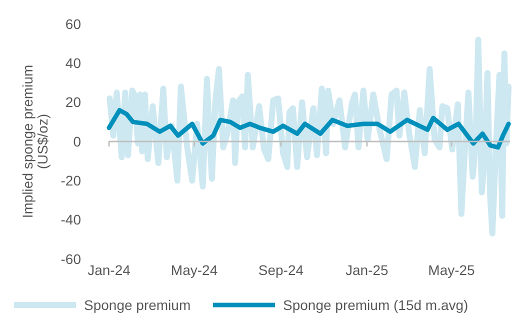 The height and width of the screenshot is (325, 531). What do you see at coordinates (71, 180) in the screenshot?
I see `y-tick-label: -20` at bounding box center [71, 180].